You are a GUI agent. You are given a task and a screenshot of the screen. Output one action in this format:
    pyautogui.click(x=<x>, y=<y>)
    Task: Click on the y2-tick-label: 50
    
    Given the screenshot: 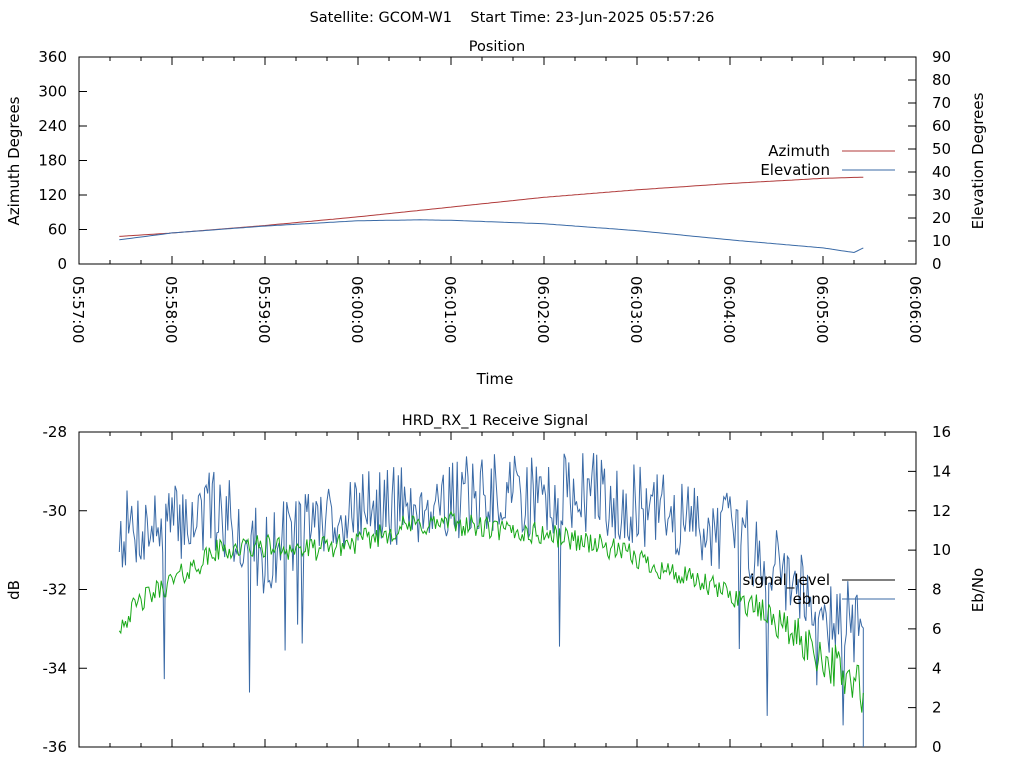 What is the action you would take?
    pyautogui.click(x=941, y=149)
    